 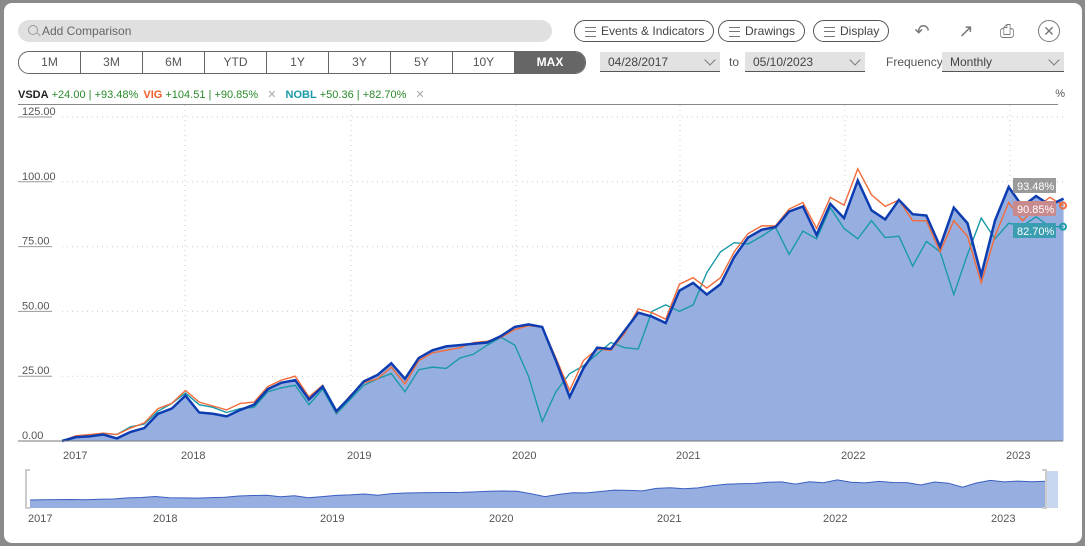 What do you see at coordinates (783, 62) in the screenshot?
I see `to-date-value: 05/10/2023` at bounding box center [783, 62].